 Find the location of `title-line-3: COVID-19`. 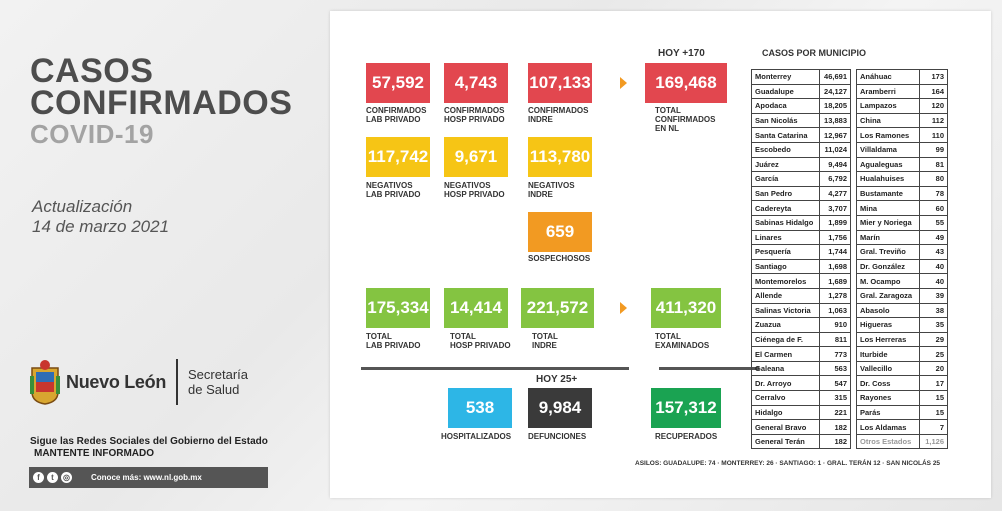

title-line-3: COVID-19 is located at coordinates (92, 134).